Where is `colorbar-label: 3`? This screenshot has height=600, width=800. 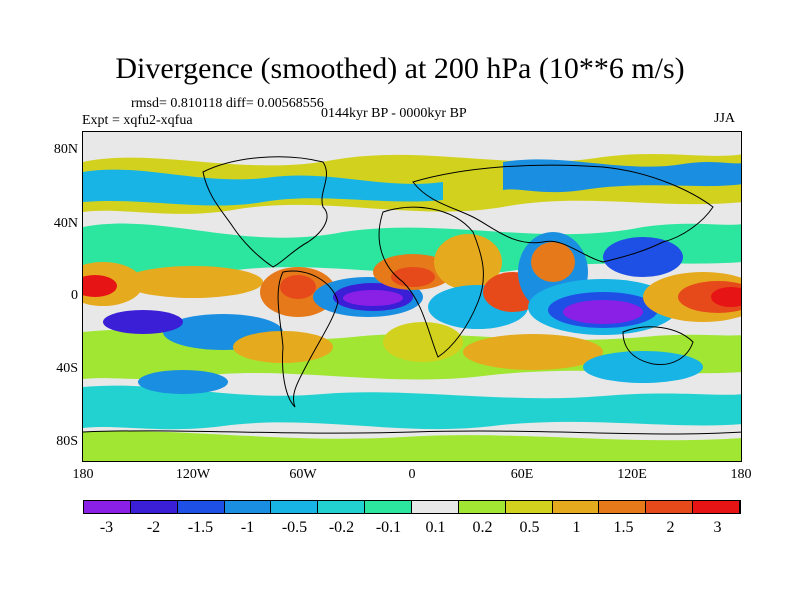
colorbar-label: 3 is located at coordinates (717, 527).